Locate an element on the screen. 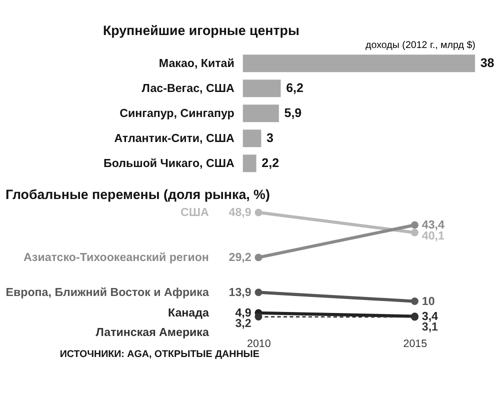 This screenshot has width=500, height=397. x-axis-title: доходы (2012 г., млрд $) is located at coordinates (421, 45).